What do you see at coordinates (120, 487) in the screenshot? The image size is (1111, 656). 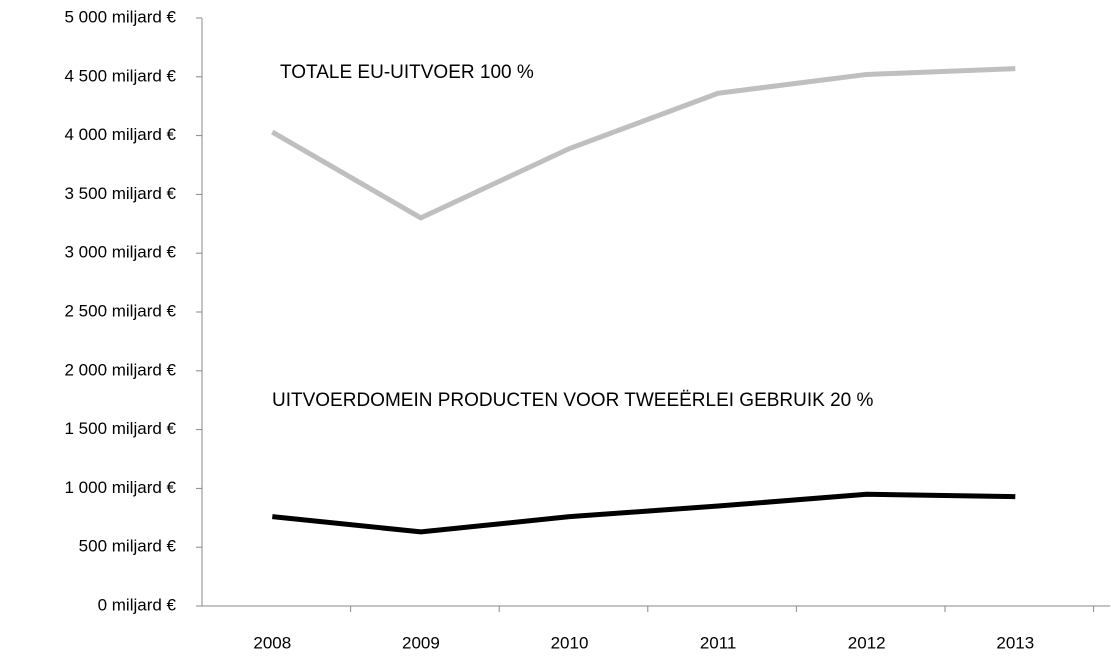 I see `y-tick-label: 1 000 miljard €` at bounding box center [120, 487].